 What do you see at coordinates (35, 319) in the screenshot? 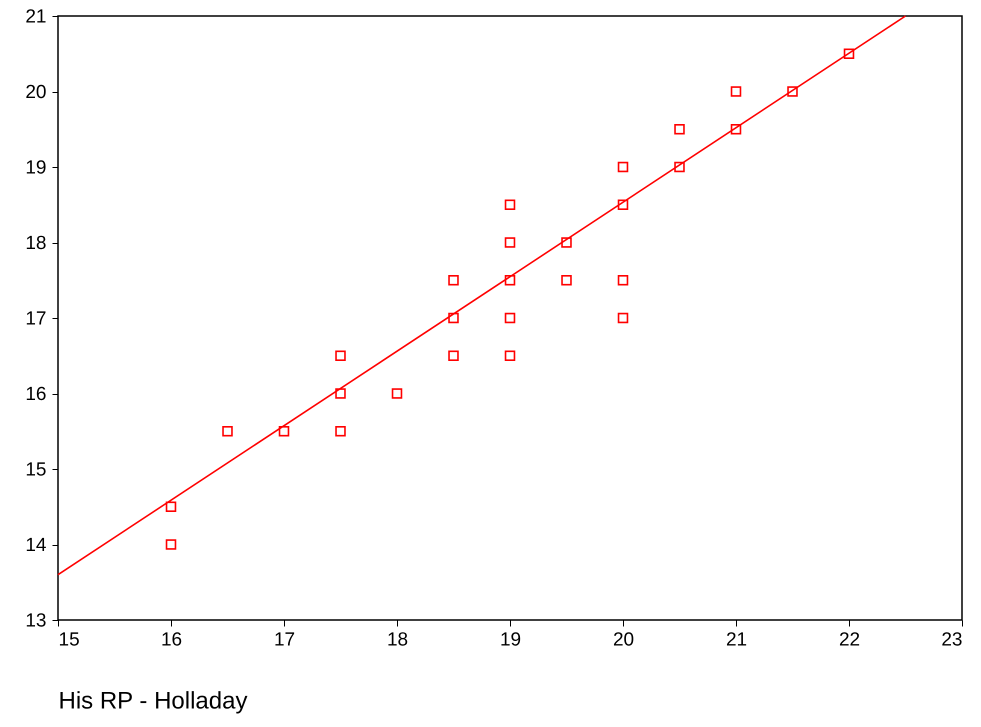
I see `y-tick-label: 17` at bounding box center [35, 319].